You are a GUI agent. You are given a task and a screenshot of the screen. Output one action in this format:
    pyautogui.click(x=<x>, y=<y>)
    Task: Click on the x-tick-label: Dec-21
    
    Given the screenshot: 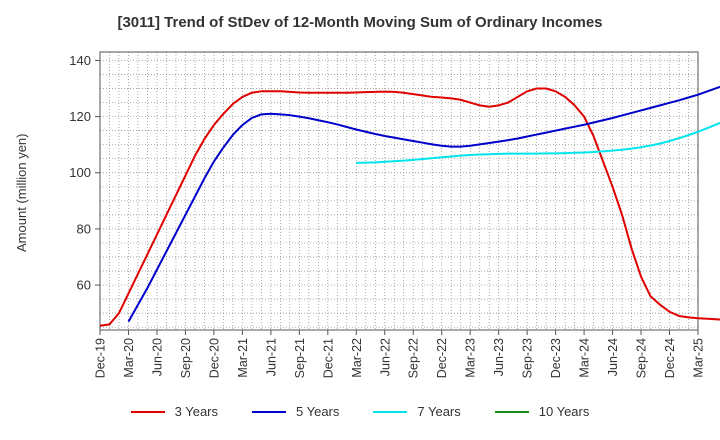 What is the action you would take?
    pyautogui.click(x=328, y=358)
    